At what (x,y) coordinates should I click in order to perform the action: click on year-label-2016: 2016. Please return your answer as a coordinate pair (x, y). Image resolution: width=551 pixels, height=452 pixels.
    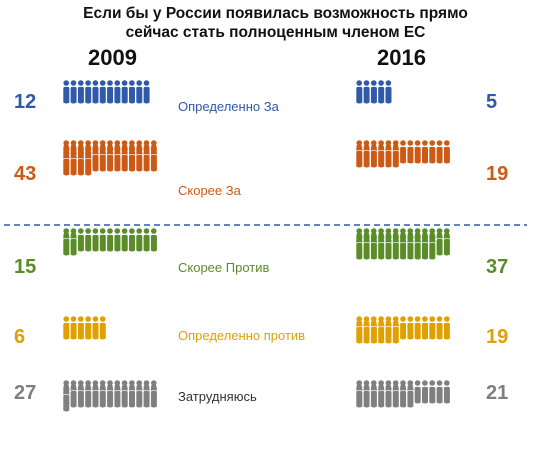
    Looking at the image, I should click on (401, 57).